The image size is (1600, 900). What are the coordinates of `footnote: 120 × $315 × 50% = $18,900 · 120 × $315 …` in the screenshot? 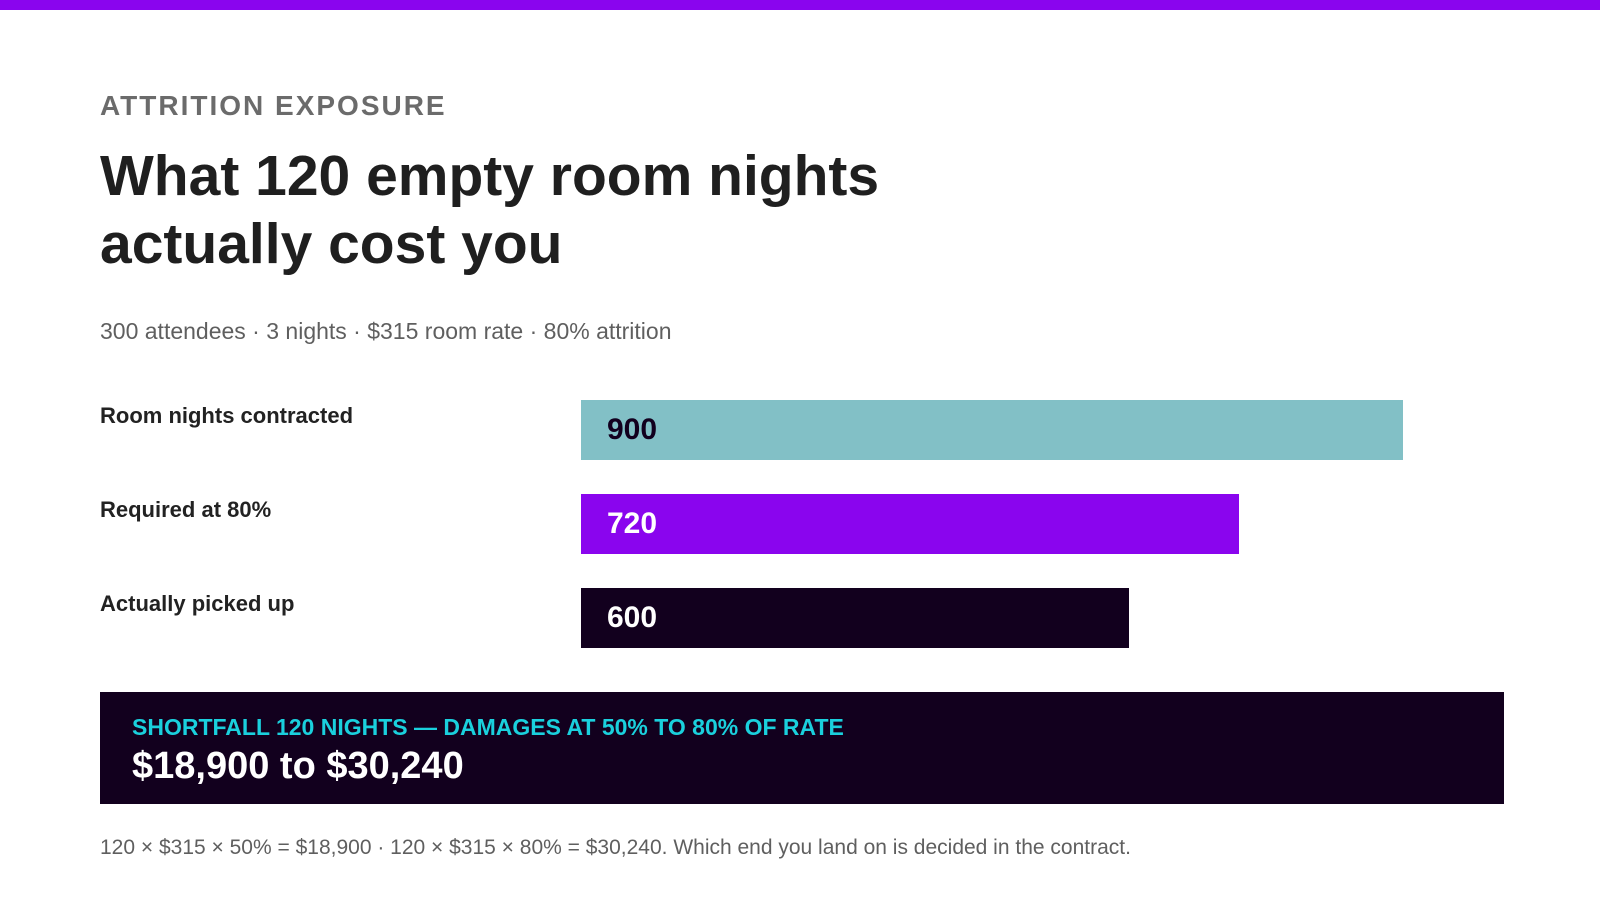 It's located at (615, 847).